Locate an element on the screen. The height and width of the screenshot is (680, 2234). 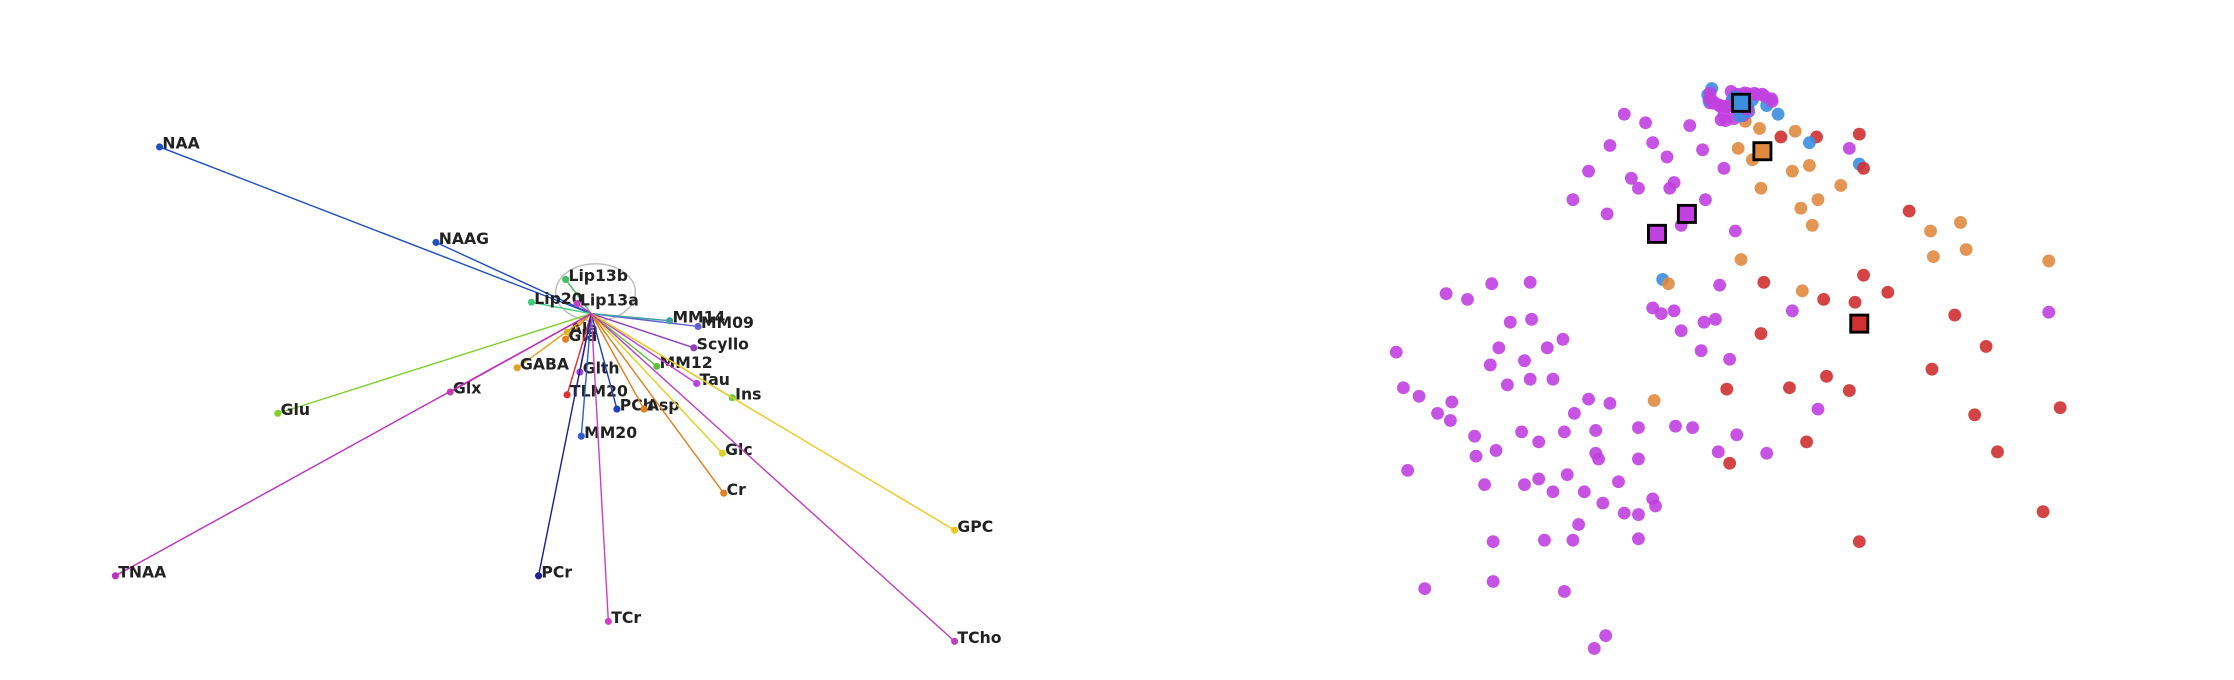
loading-label: TCr is located at coordinates (626, 617).